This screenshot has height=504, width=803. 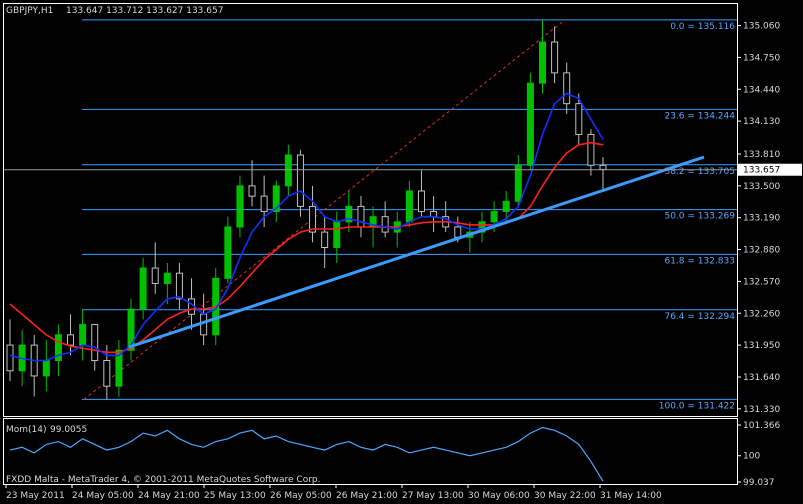 What do you see at coordinates (235, 496) in the screenshot?
I see `time-tick-label: 25 May 13:00` at bounding box center [235, 496].